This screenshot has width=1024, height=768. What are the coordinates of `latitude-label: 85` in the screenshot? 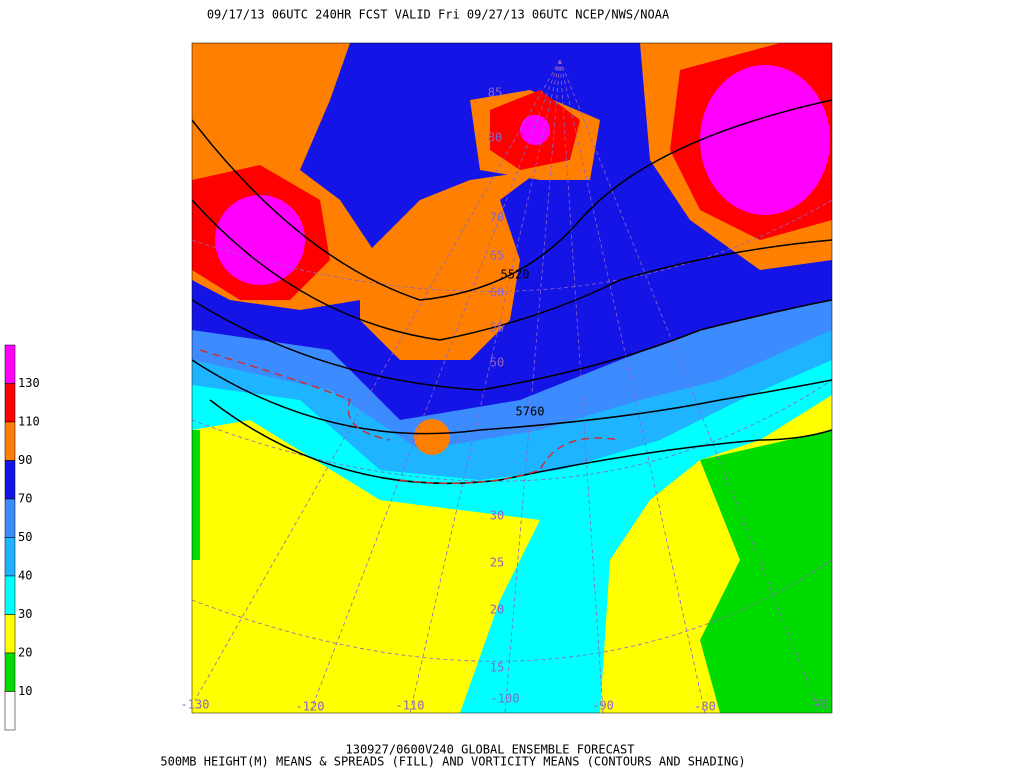 It's located at (495, 93).